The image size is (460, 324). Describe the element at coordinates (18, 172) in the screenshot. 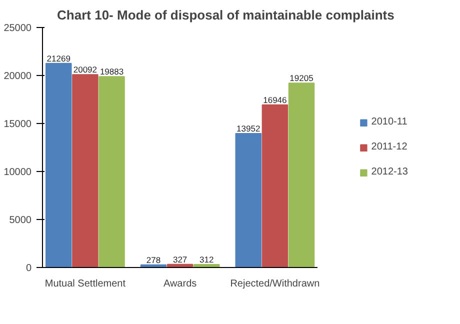

I see `y-tick-label: 10000` at that location.